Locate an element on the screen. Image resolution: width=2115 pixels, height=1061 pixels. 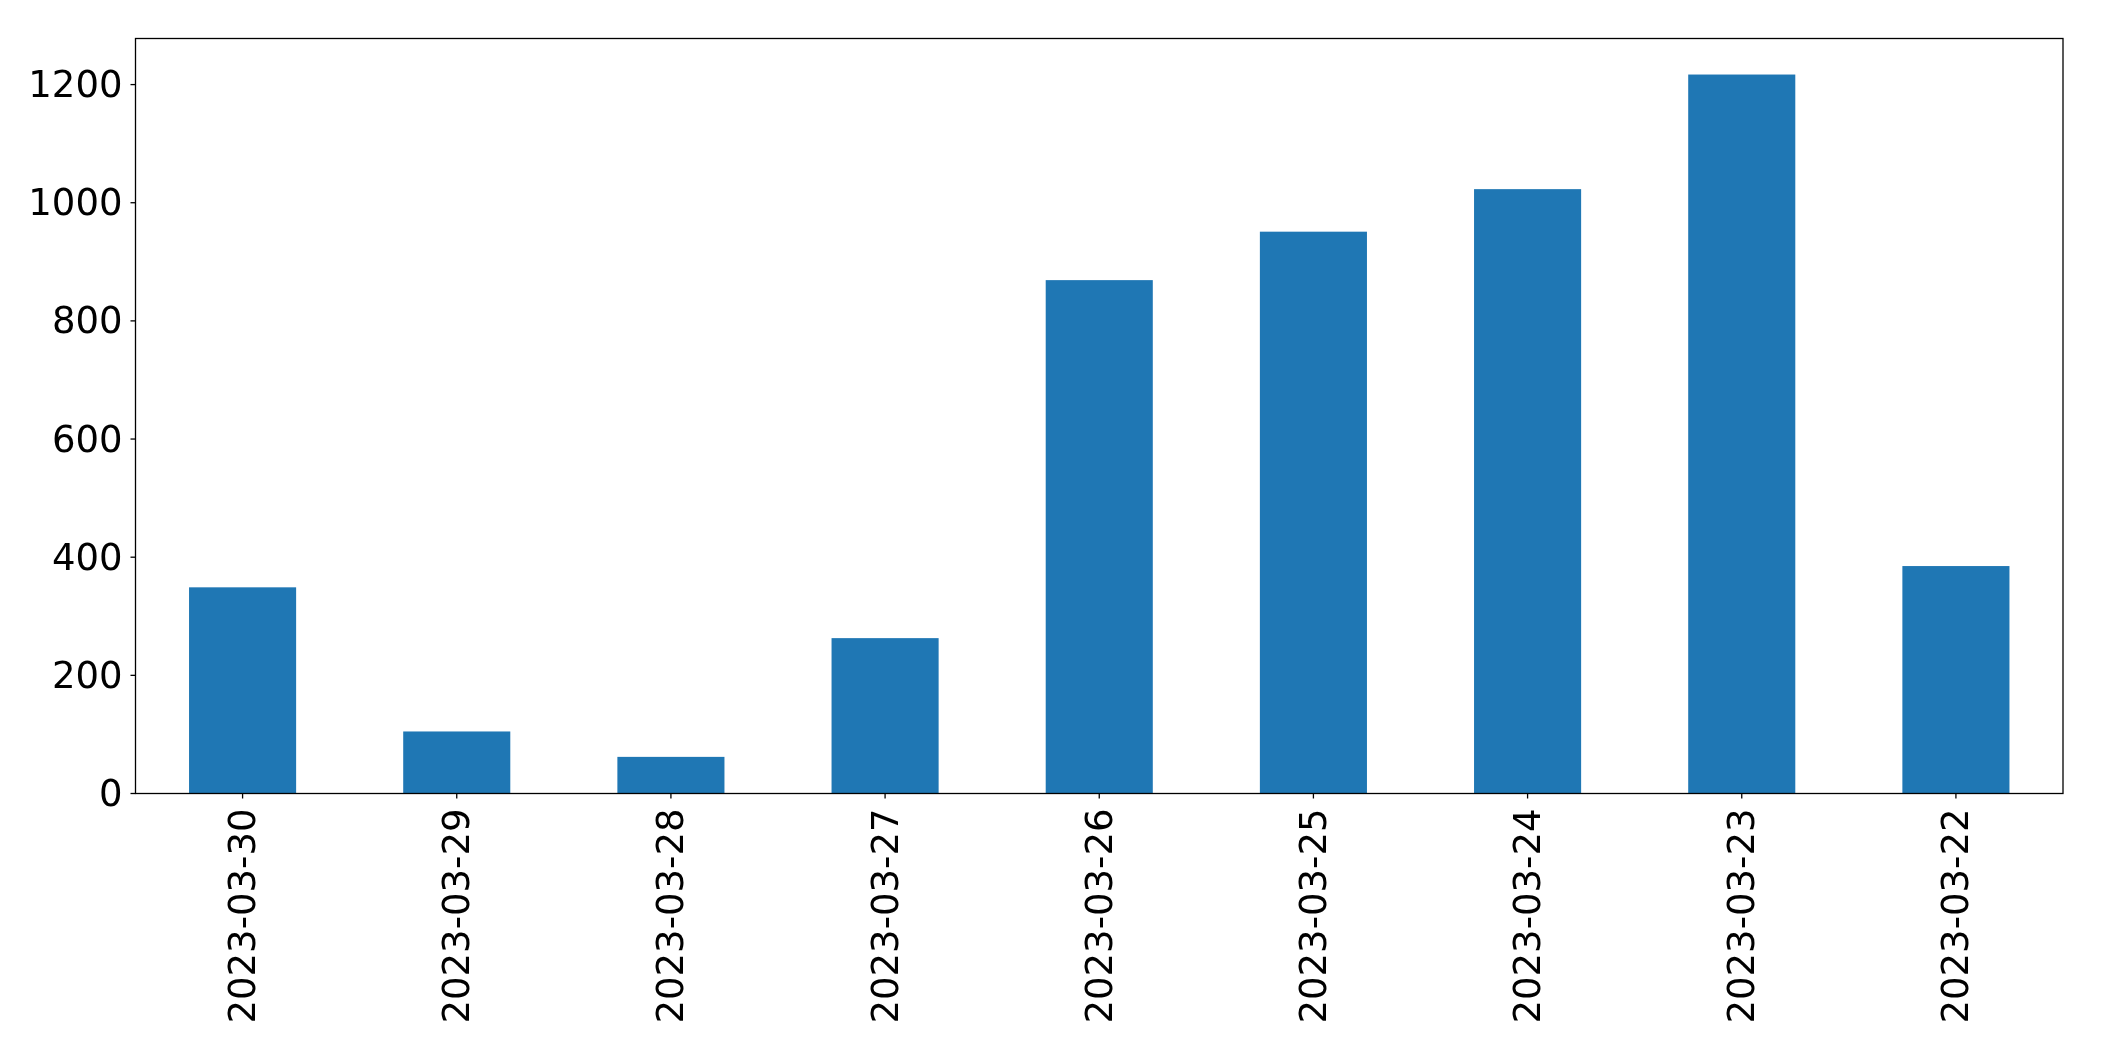
y-tick-label: 1000 is located at coordinates (75, 203).